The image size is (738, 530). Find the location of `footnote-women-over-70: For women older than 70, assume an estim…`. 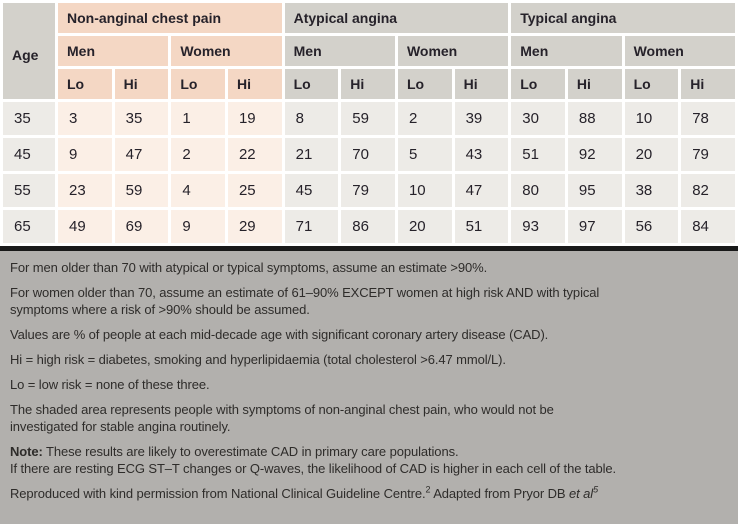

footnote-women-over-70: For women older than 70, assume an estim… is located at coordinates (369, 301).